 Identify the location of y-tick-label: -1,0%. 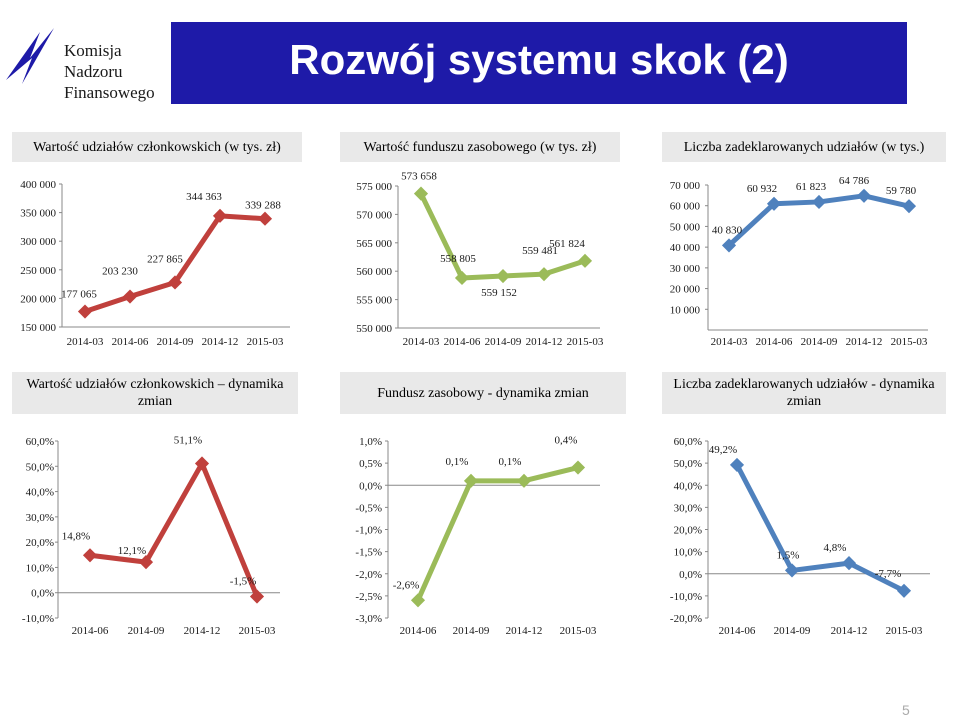
(368, 531).